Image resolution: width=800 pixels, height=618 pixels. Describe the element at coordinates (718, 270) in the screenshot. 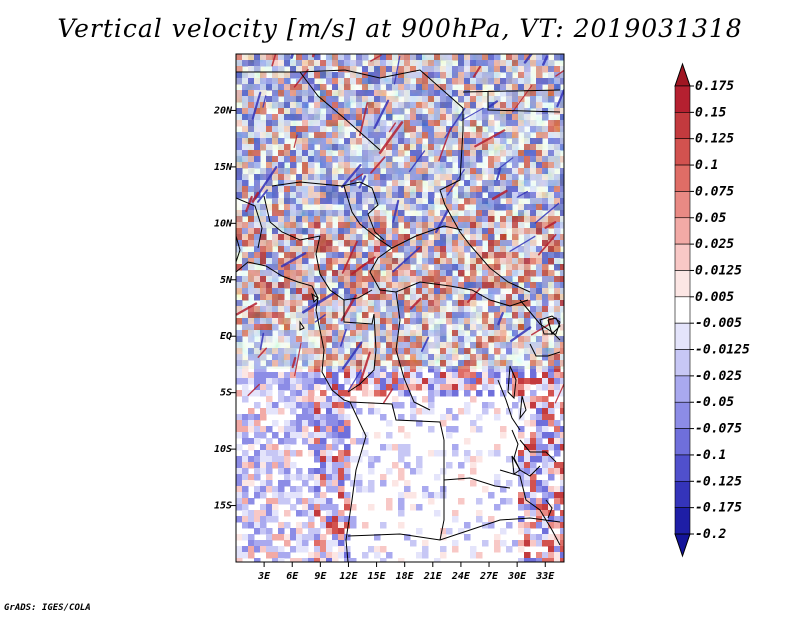

I see `colorbar-label: 0.0125` at that location.